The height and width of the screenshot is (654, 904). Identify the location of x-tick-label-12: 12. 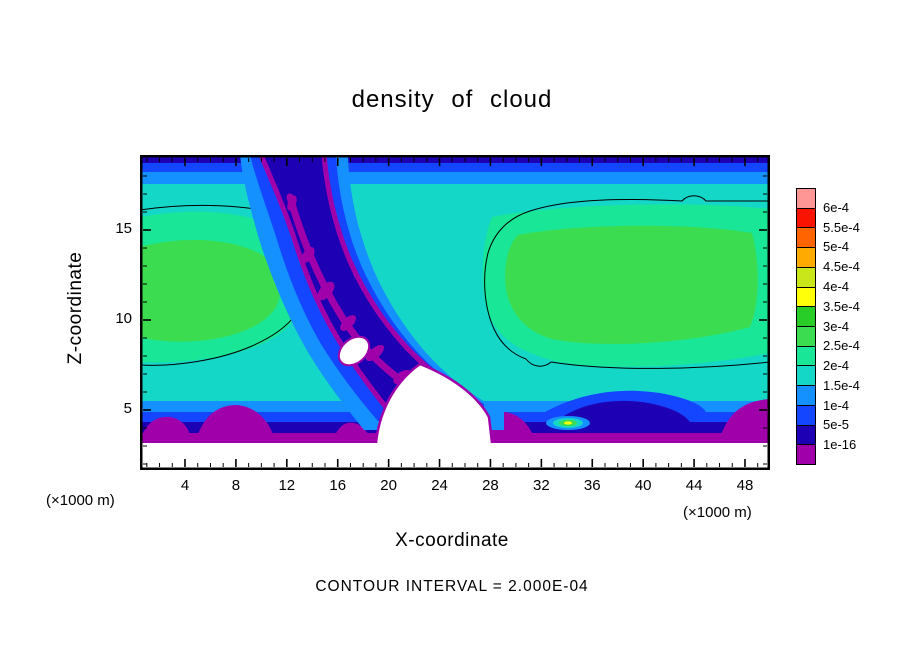
(287, 485).